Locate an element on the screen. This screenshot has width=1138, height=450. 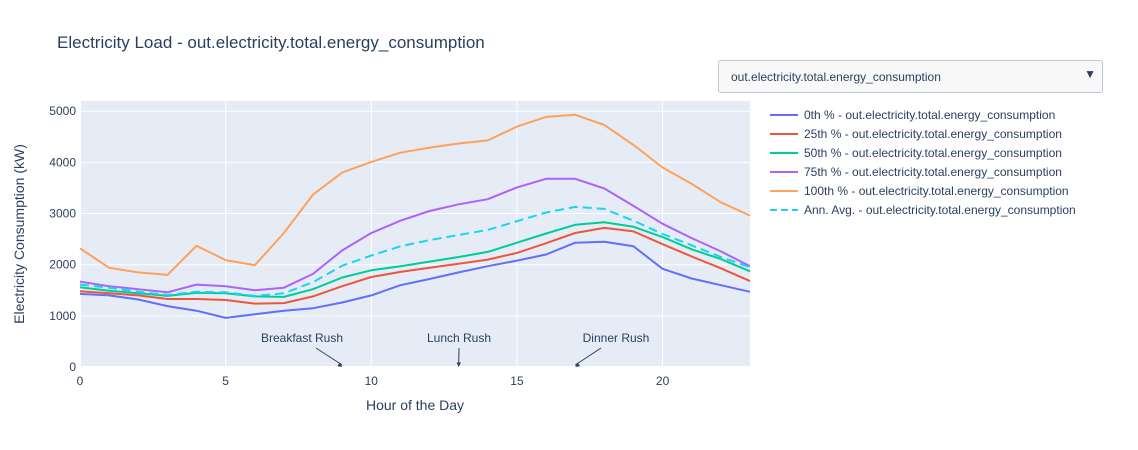
y-axis-title: Electricity Consumption (kW) is located at coordinates (19, 234).